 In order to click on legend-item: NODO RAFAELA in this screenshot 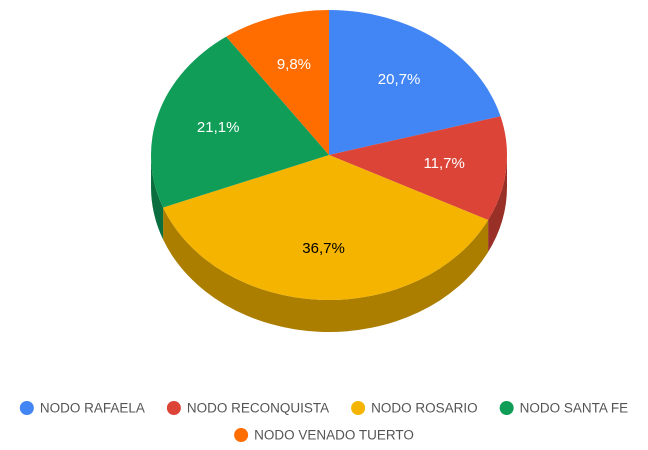, I will do `click(82, 408)`.